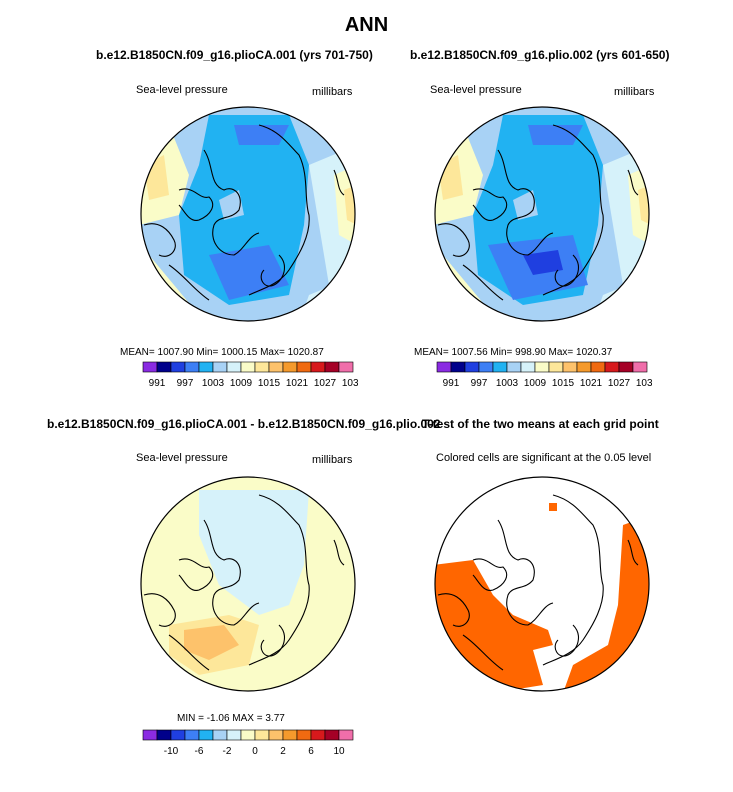 The height and width of the screenshot is (792, 733). Describe the element at coordinates (535, 383) in the screenshot. I see `panel-2-colorbar-label-3: 1009` at that location.